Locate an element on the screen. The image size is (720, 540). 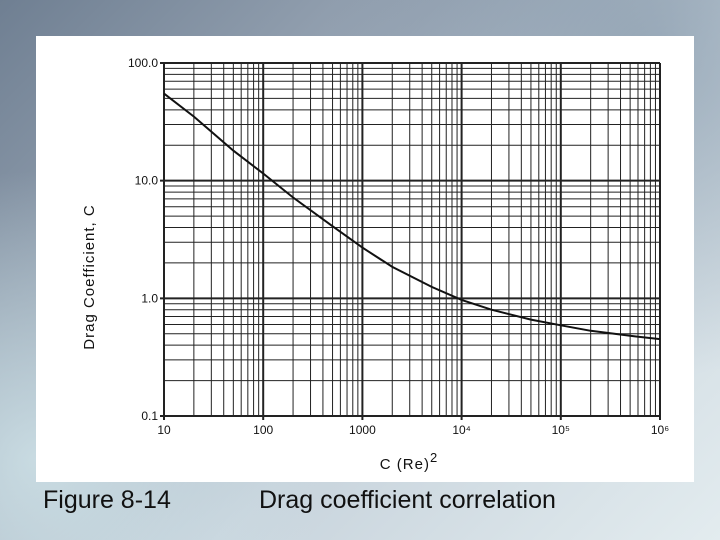
x-tick-label: 100 is located at coordinates (263, 430).